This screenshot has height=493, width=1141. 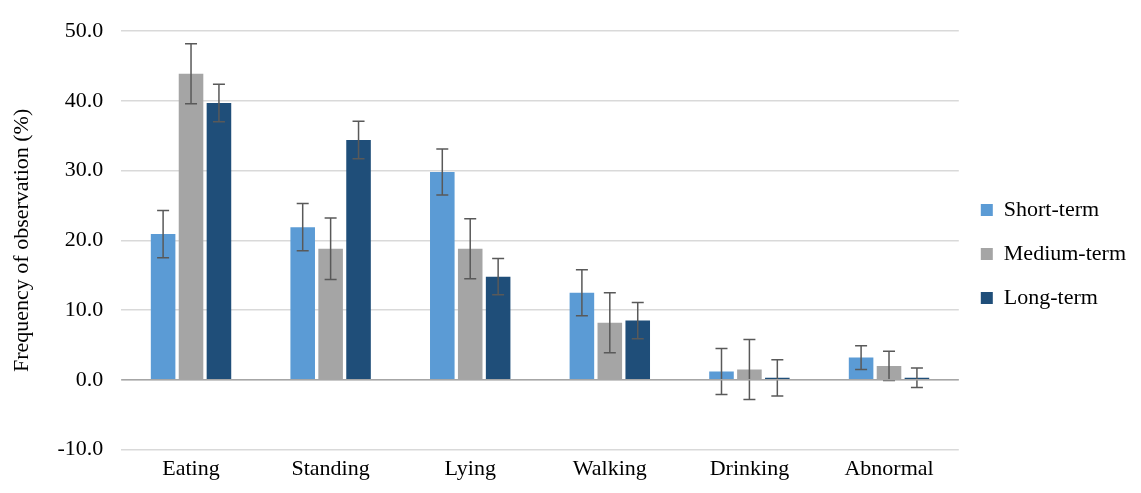 What do you see at coordinates (84, 99) in the screenshot?
I see `y-tick-label: 40.0` at bounding box center [84, 99].